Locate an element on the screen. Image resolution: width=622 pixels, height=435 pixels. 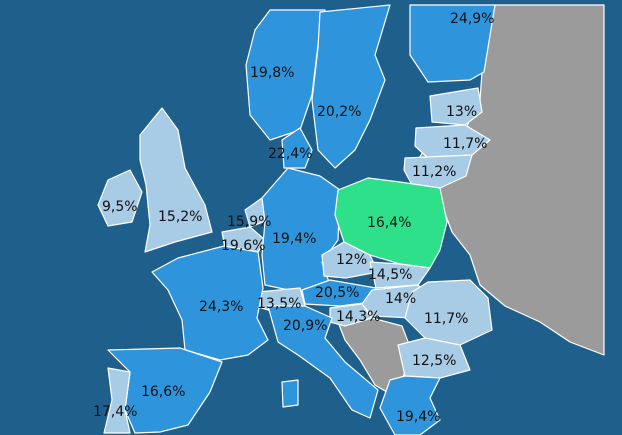
label-romania: 11,7% is located at coordinates (446, 319).